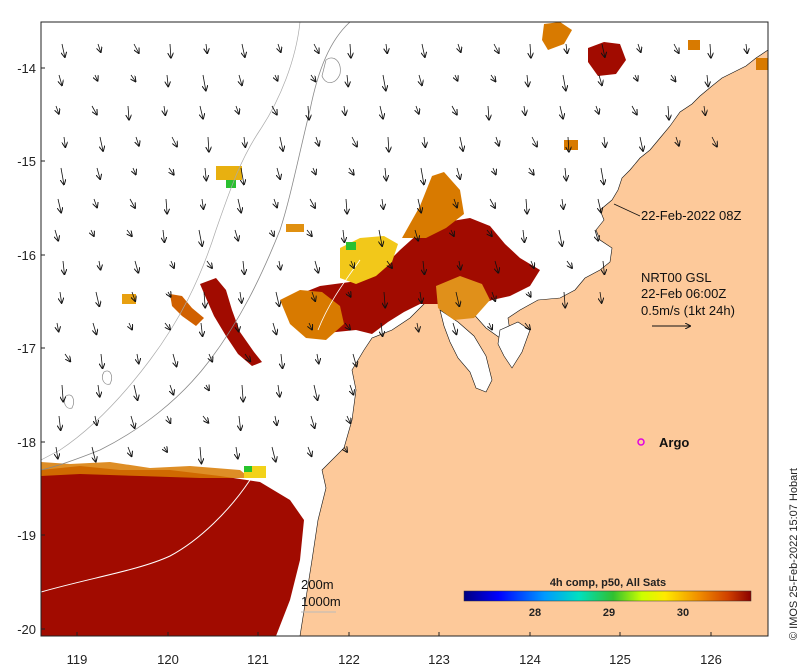 This screenshot has height=672, width=810. What do you see at coordinates (26, 629) in the screenshot?
I see `y-tick-label: -20` at bounding box center [26, 629].